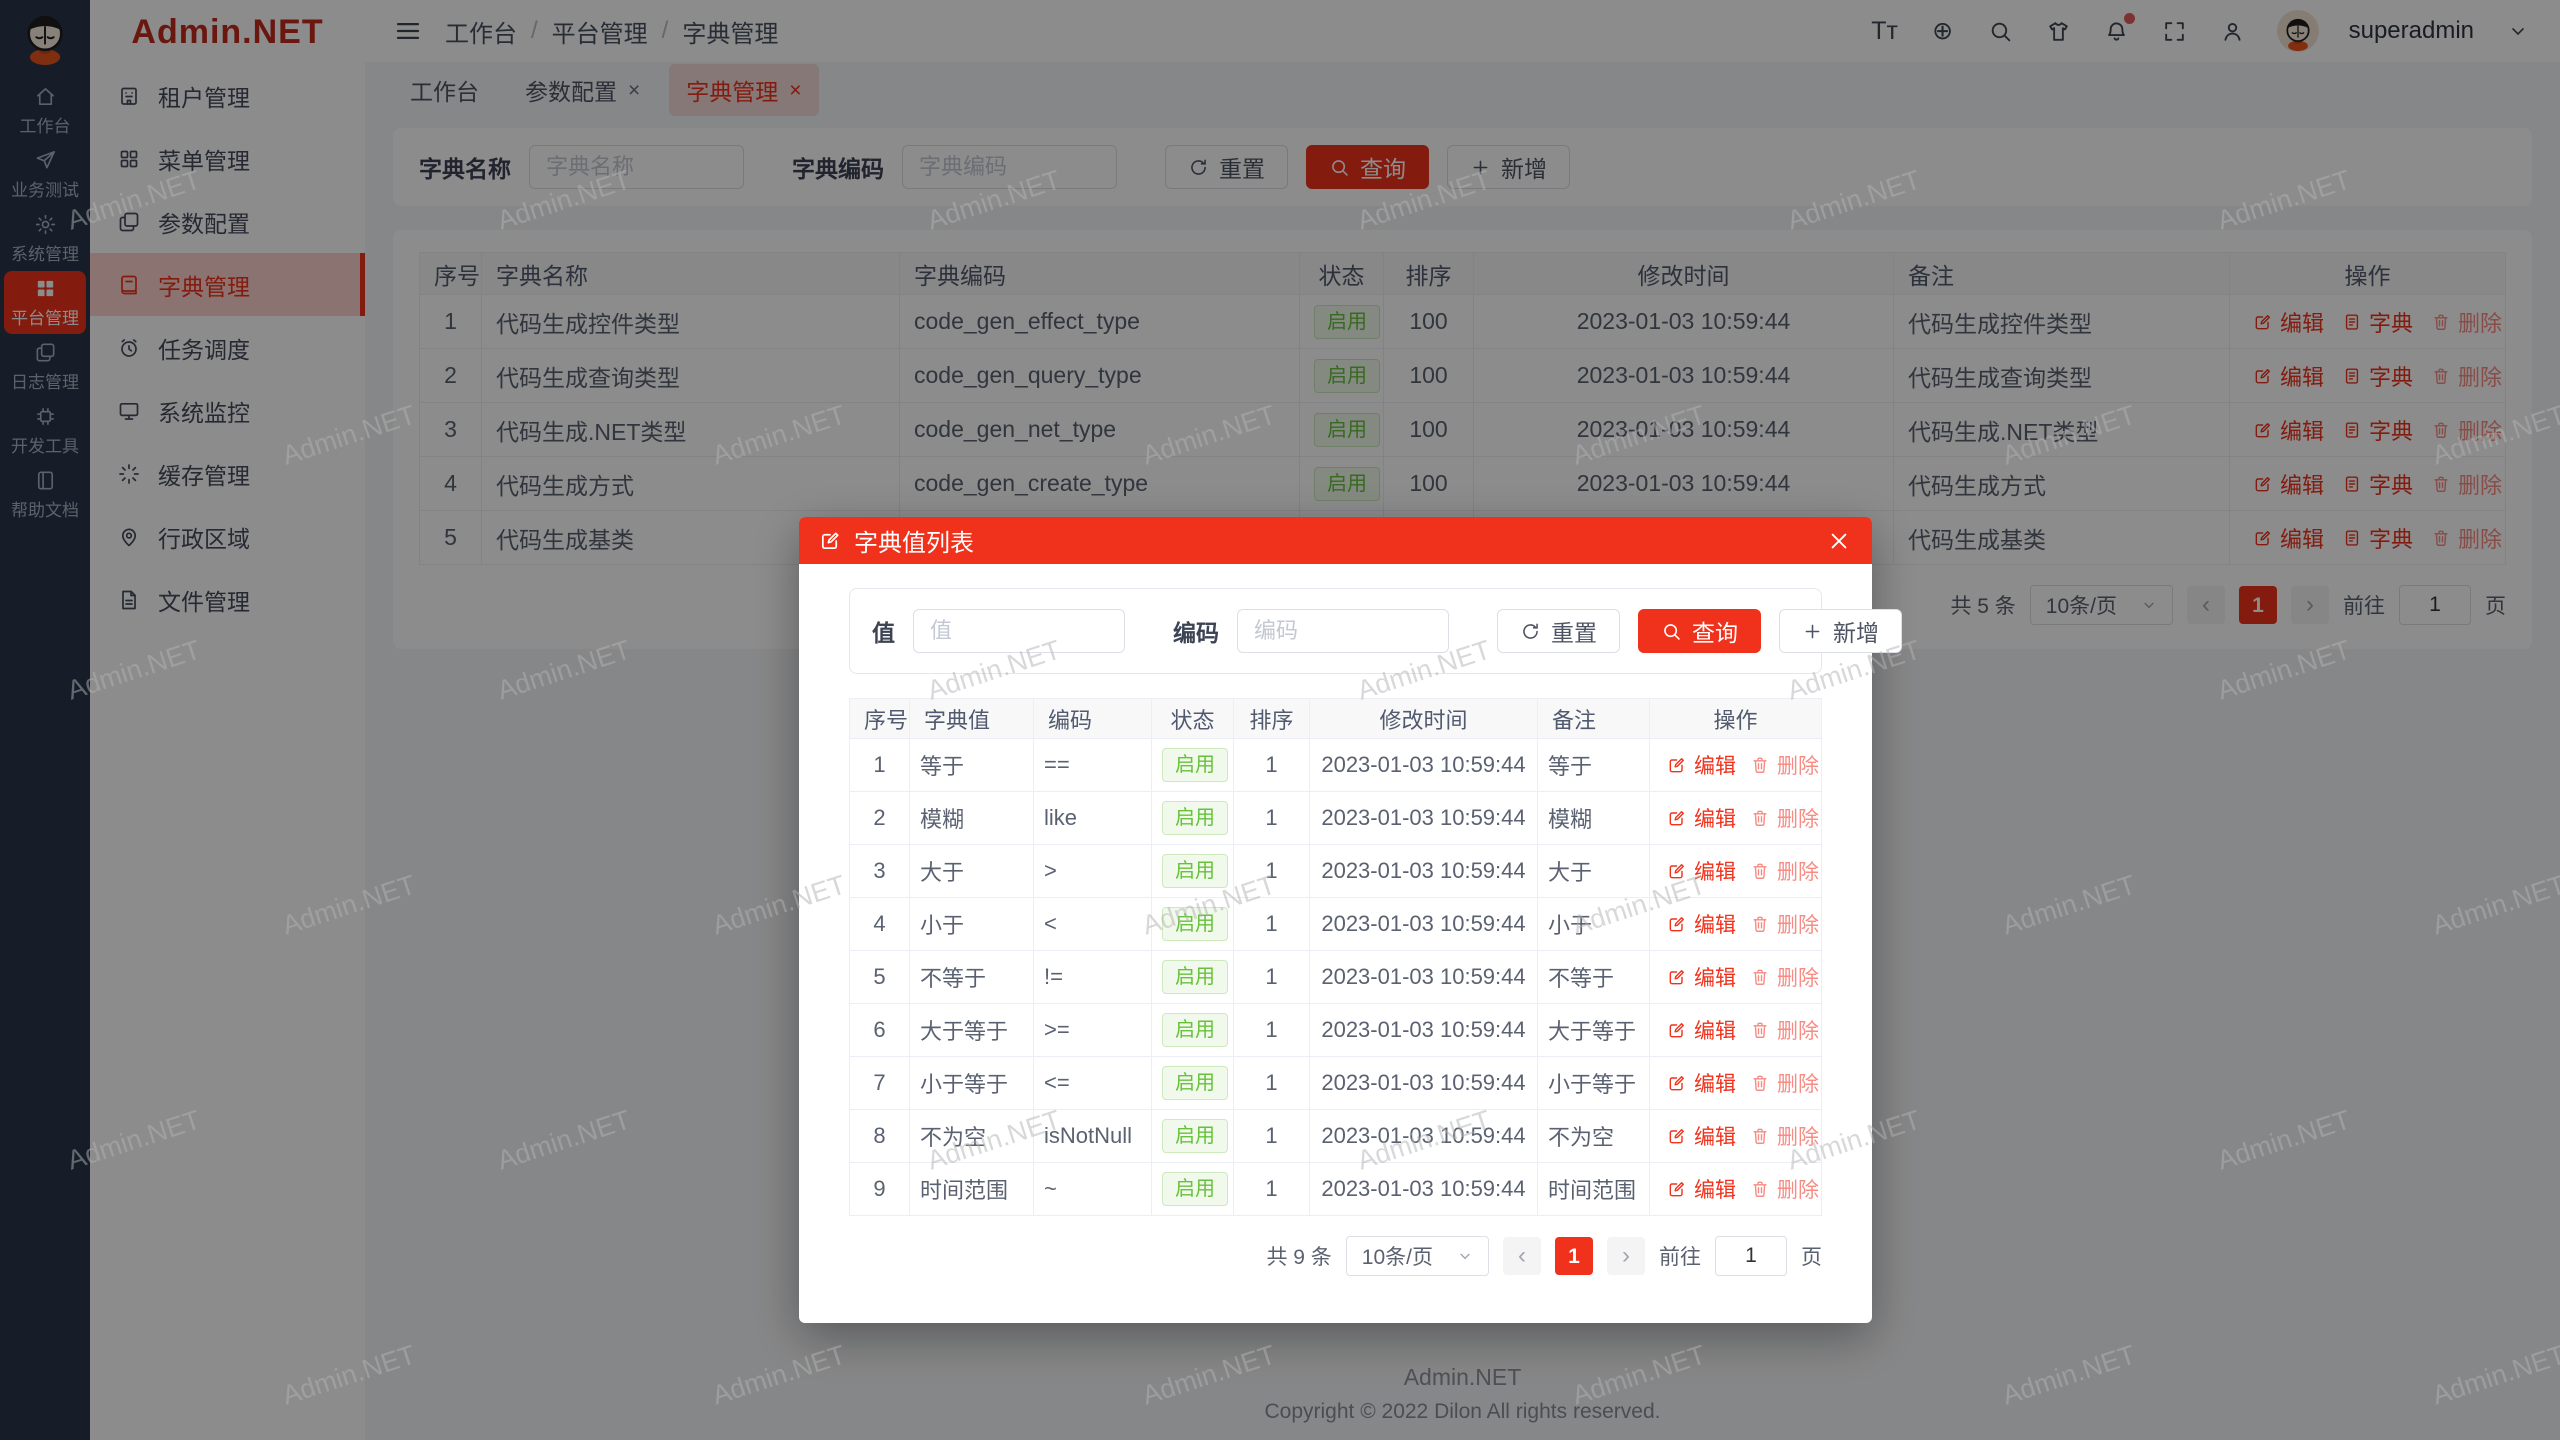  Describe the element at coordinates (1092, 718) in the screenshot. I see `column-header: 编码` at that location.